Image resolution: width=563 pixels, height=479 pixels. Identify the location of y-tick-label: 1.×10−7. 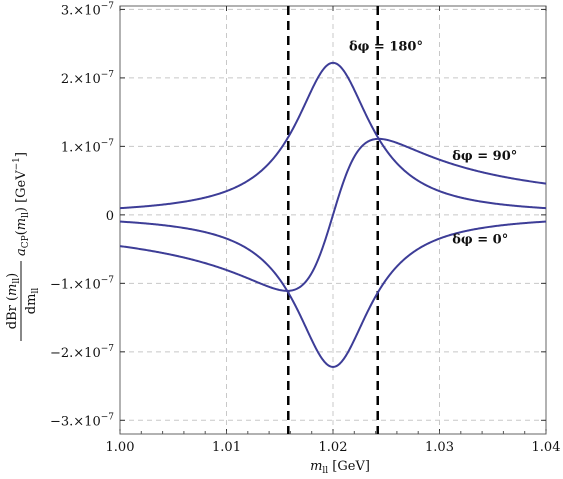
(87, 146).